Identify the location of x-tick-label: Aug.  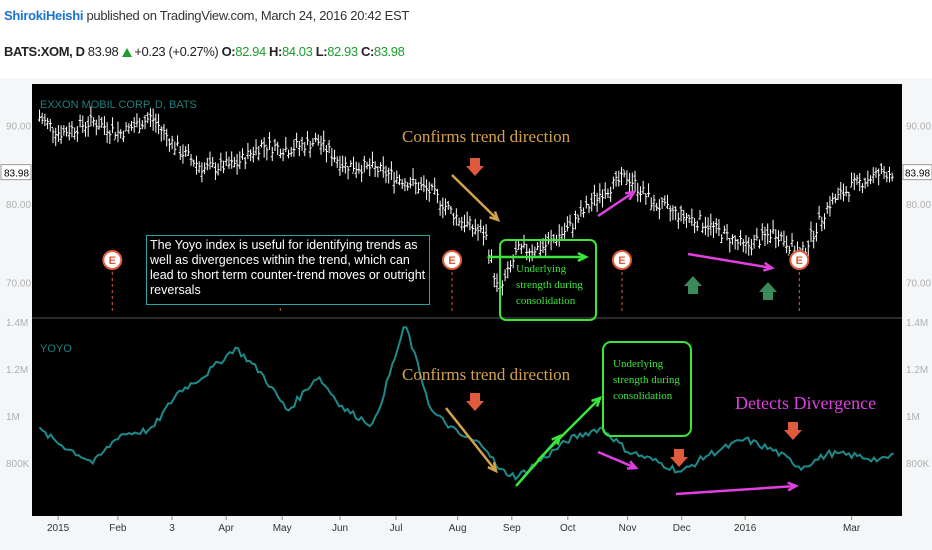
(458, 528).